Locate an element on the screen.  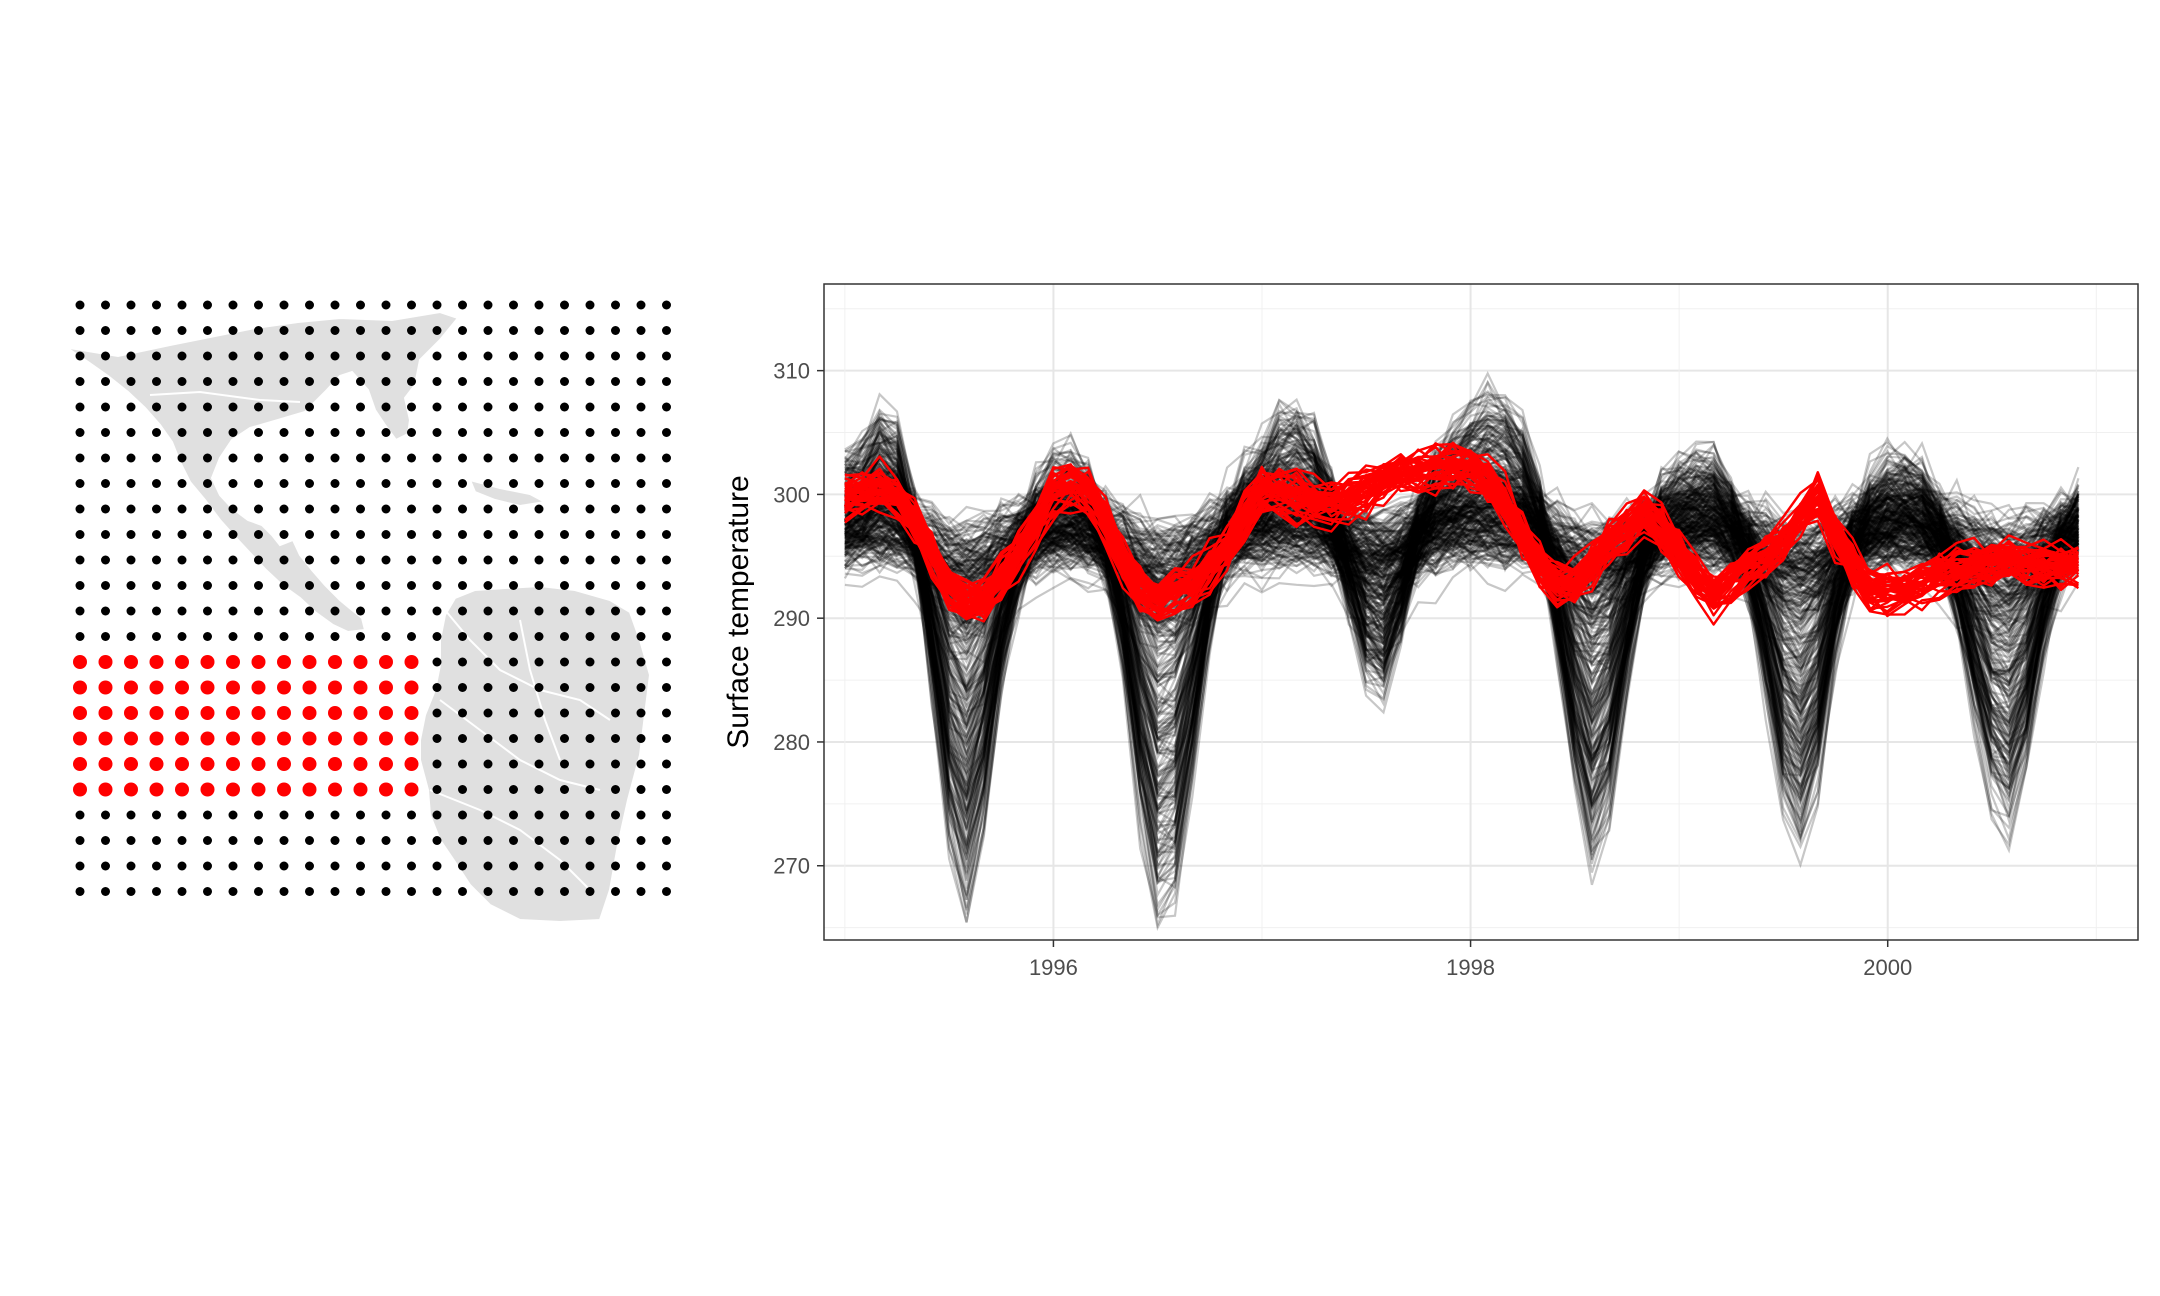
highlighted-series-group is located at coordinates (1461, 533).